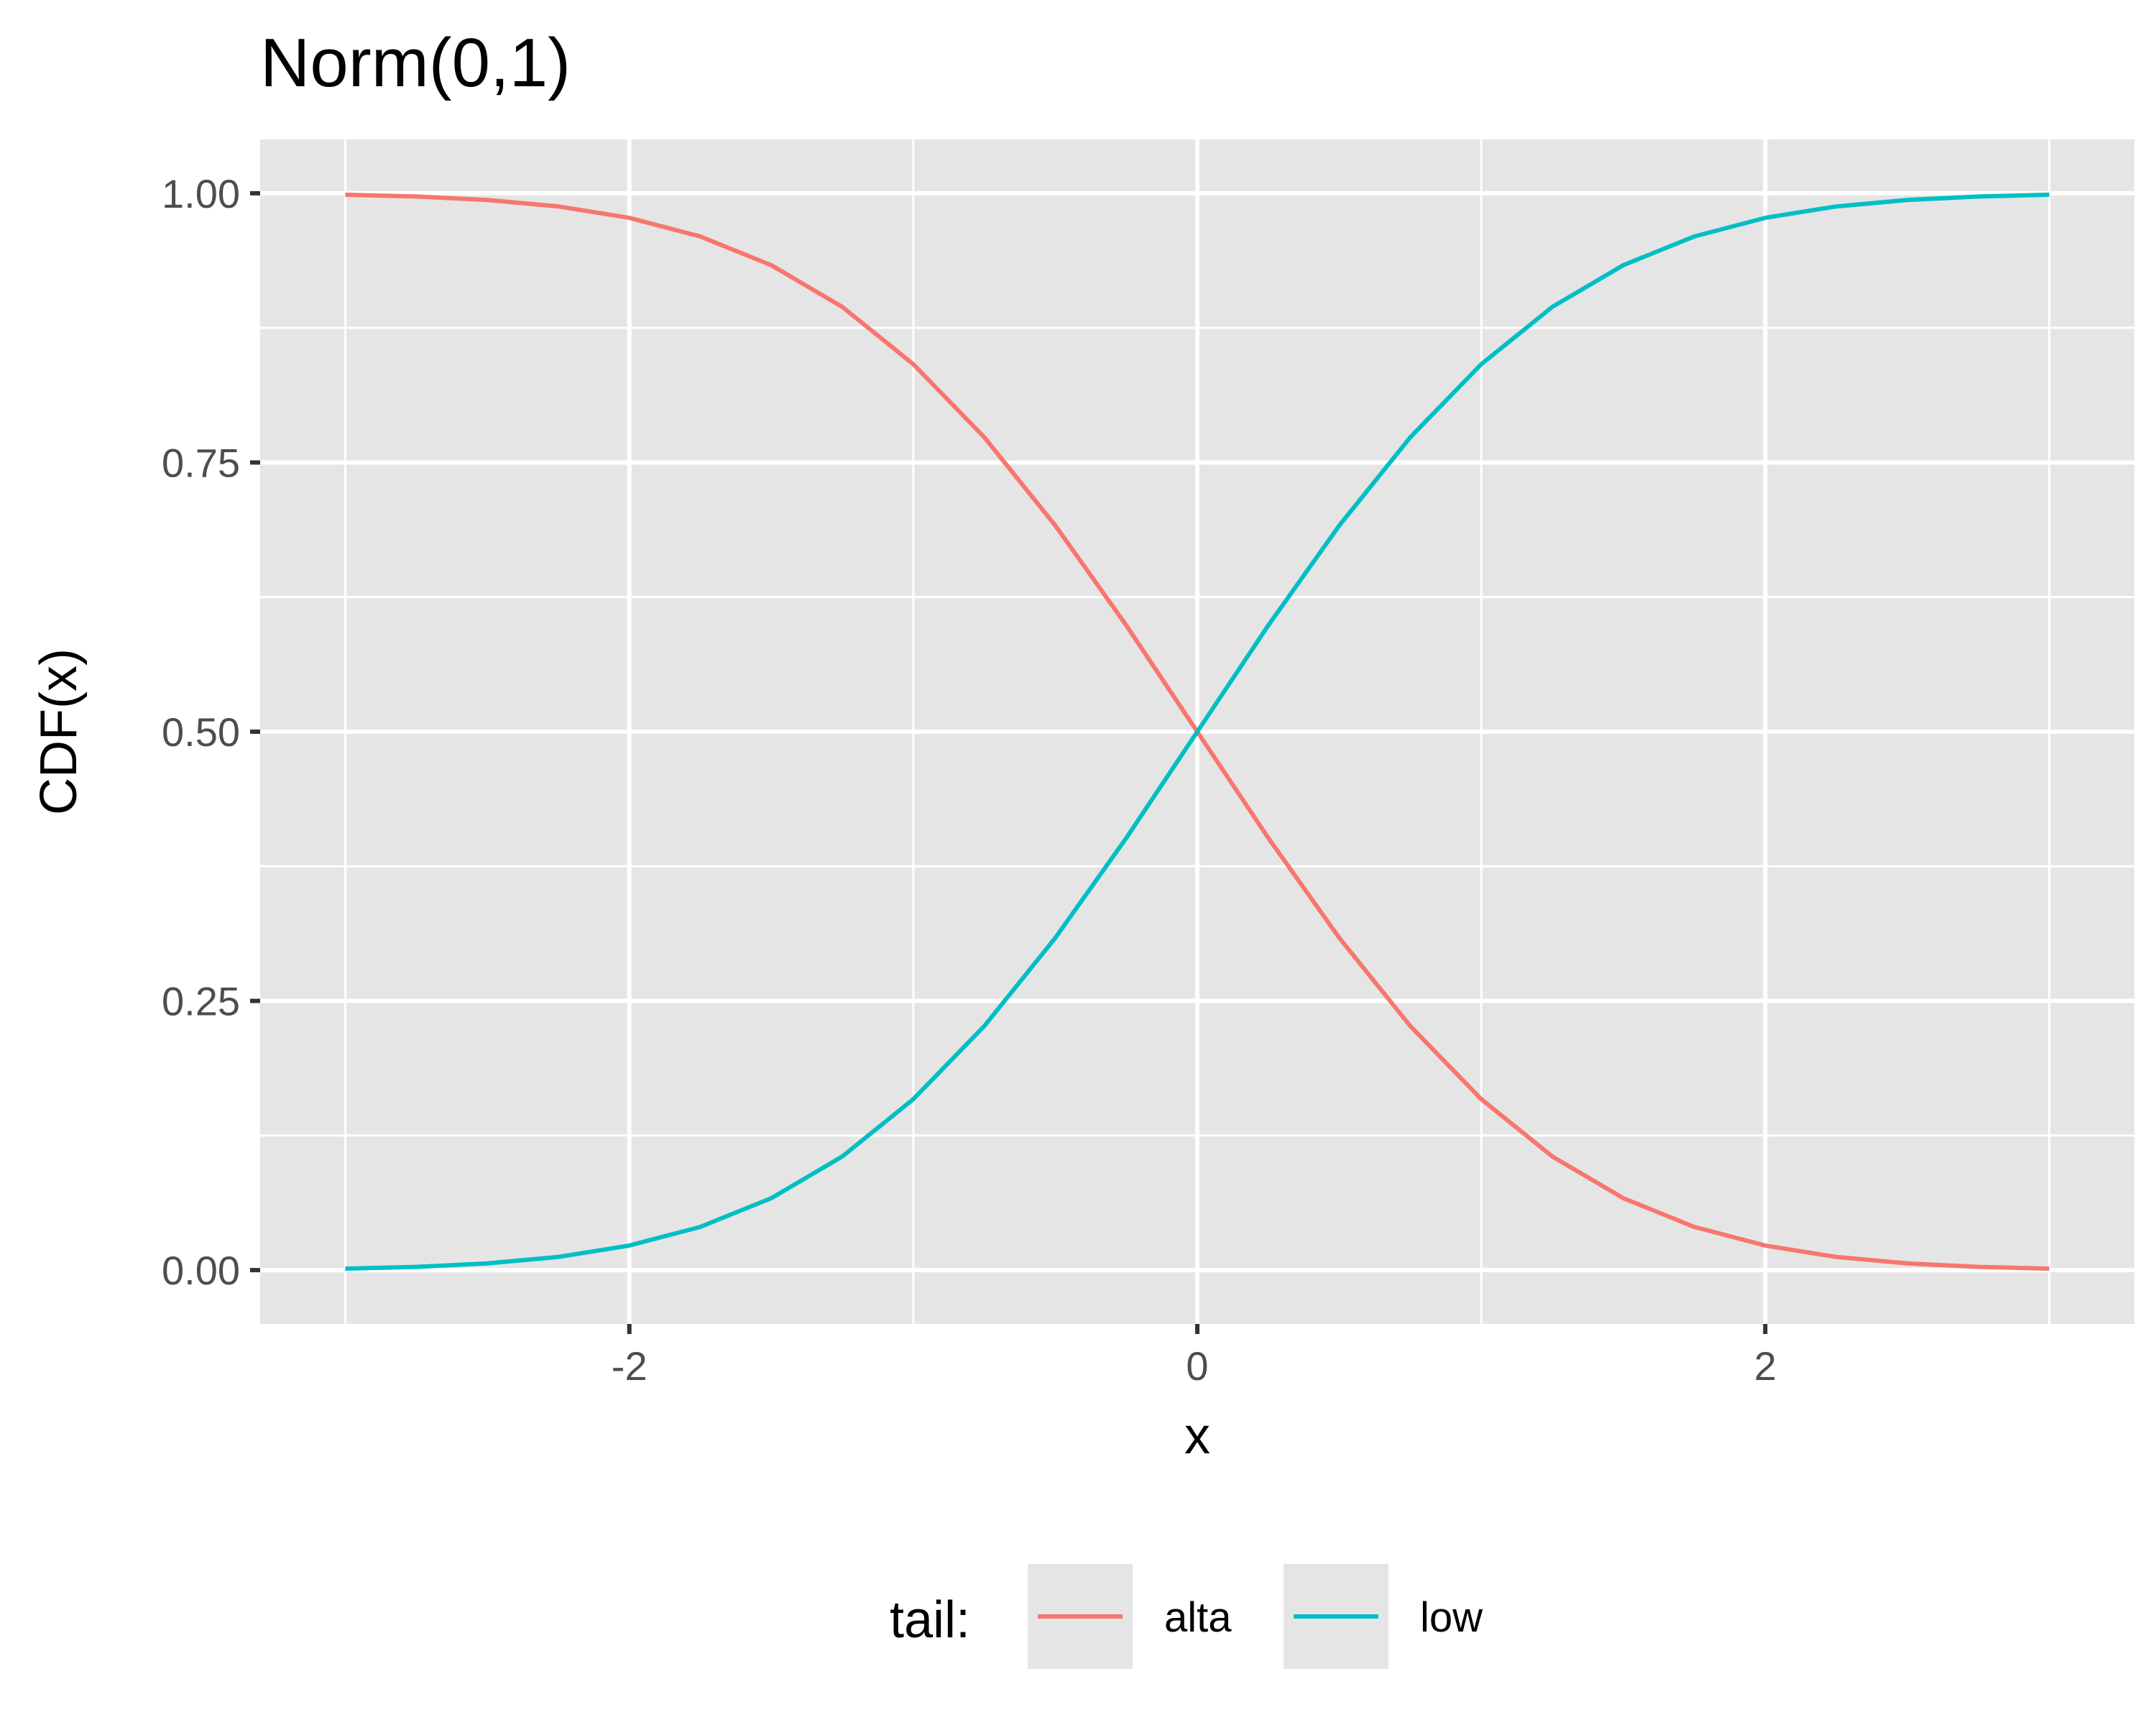 The image size is (2156, 1725). What do you see at coordinates (1256, 1616) in the screenshot?
I see `legend-items: alta low` at bounding box center [1256, 1616].